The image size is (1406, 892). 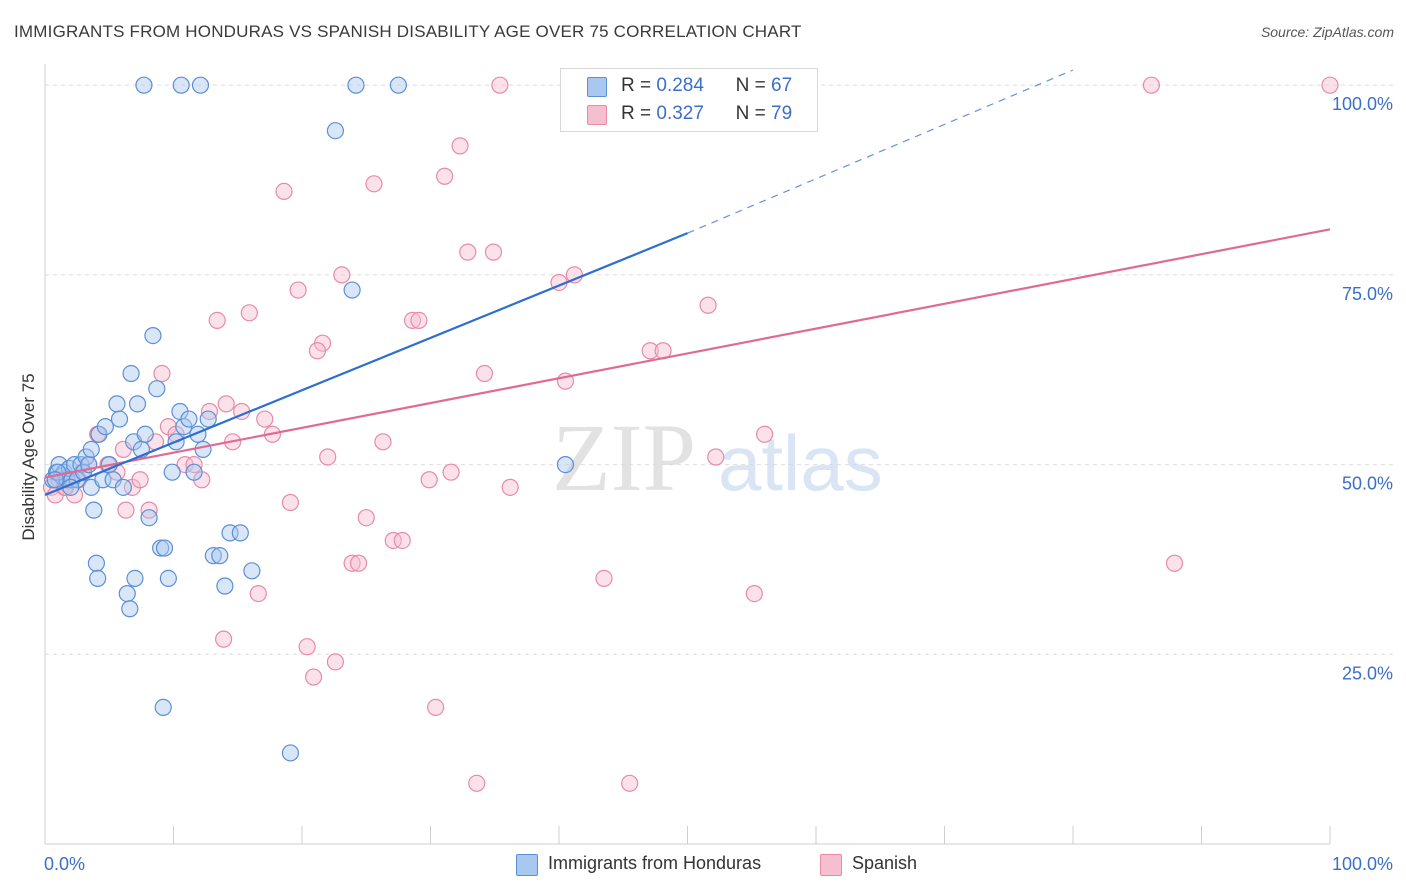 I want to click on watermark-zip: ZIP, so click(x=624, y=457).